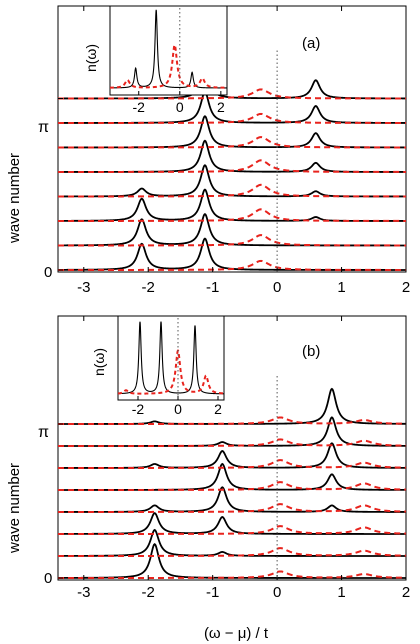 This screenshot has width=420, height=644. I want to click on panel-a-inset: -2 0 2 n(ω), so click(155, 60).